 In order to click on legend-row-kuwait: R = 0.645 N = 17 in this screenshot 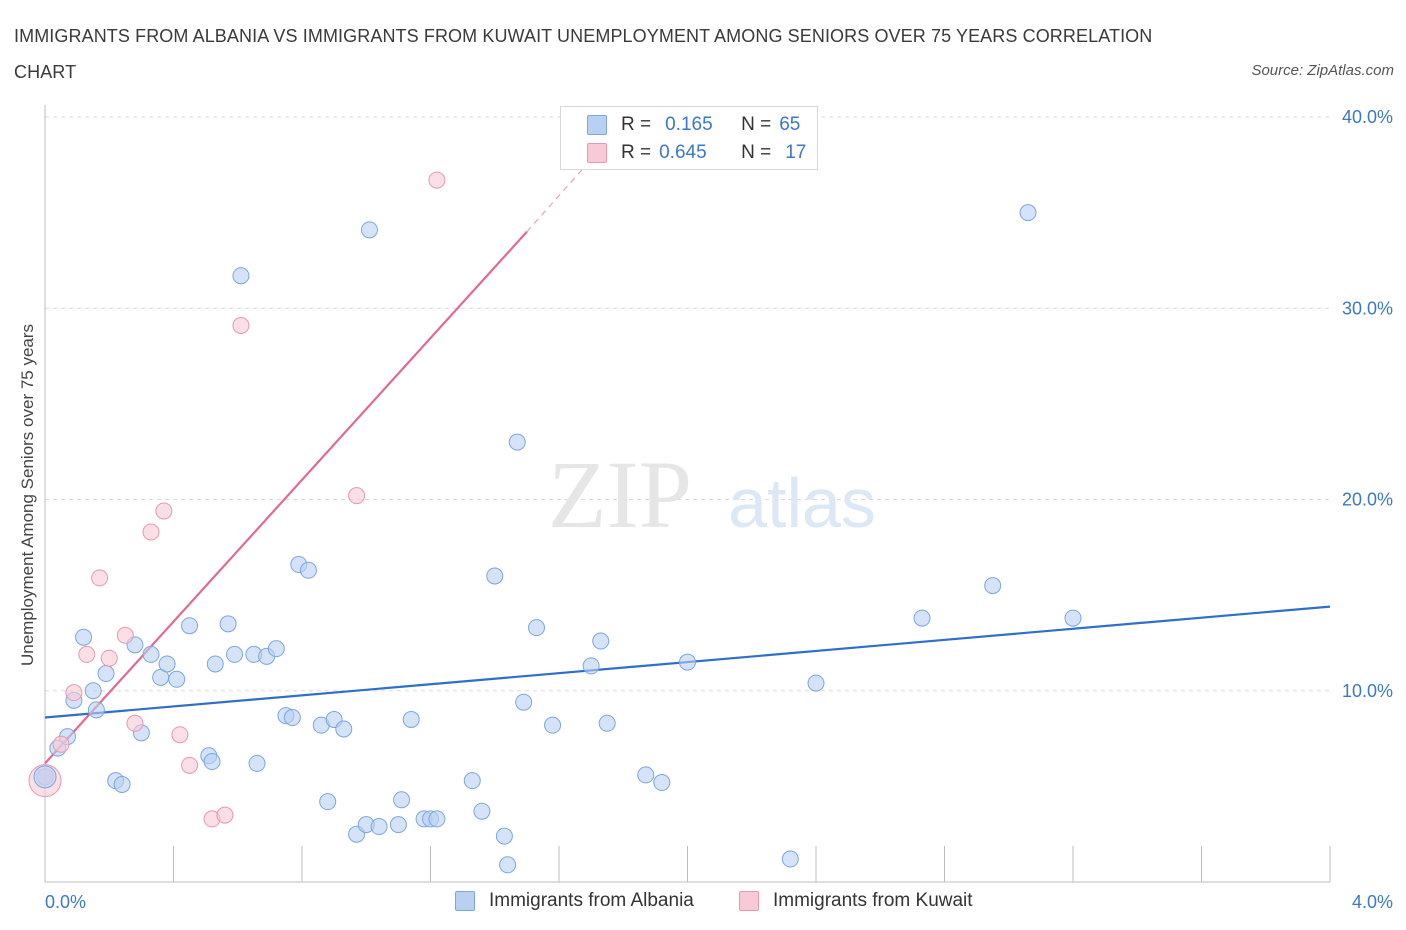, I will do `click(696, 153)`.